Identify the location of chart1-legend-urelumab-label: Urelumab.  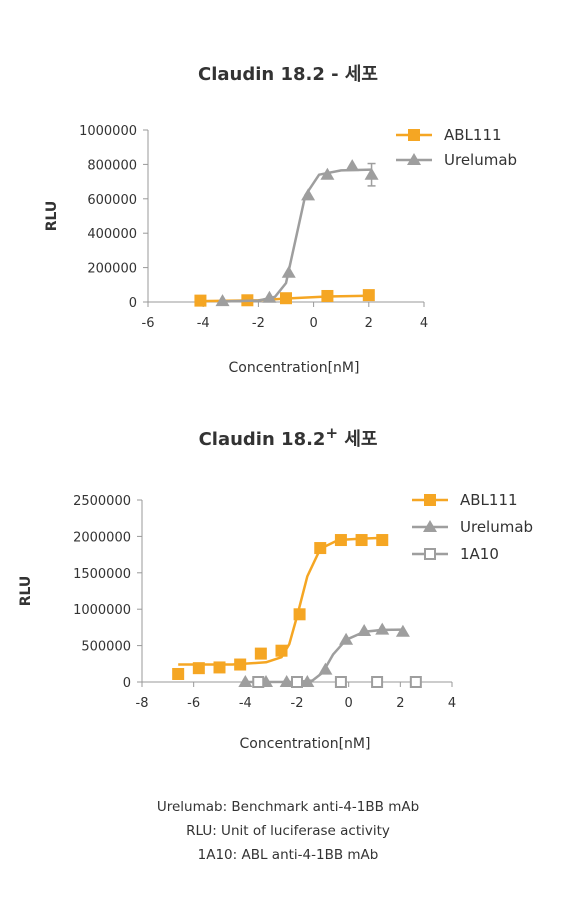
(480, 160).